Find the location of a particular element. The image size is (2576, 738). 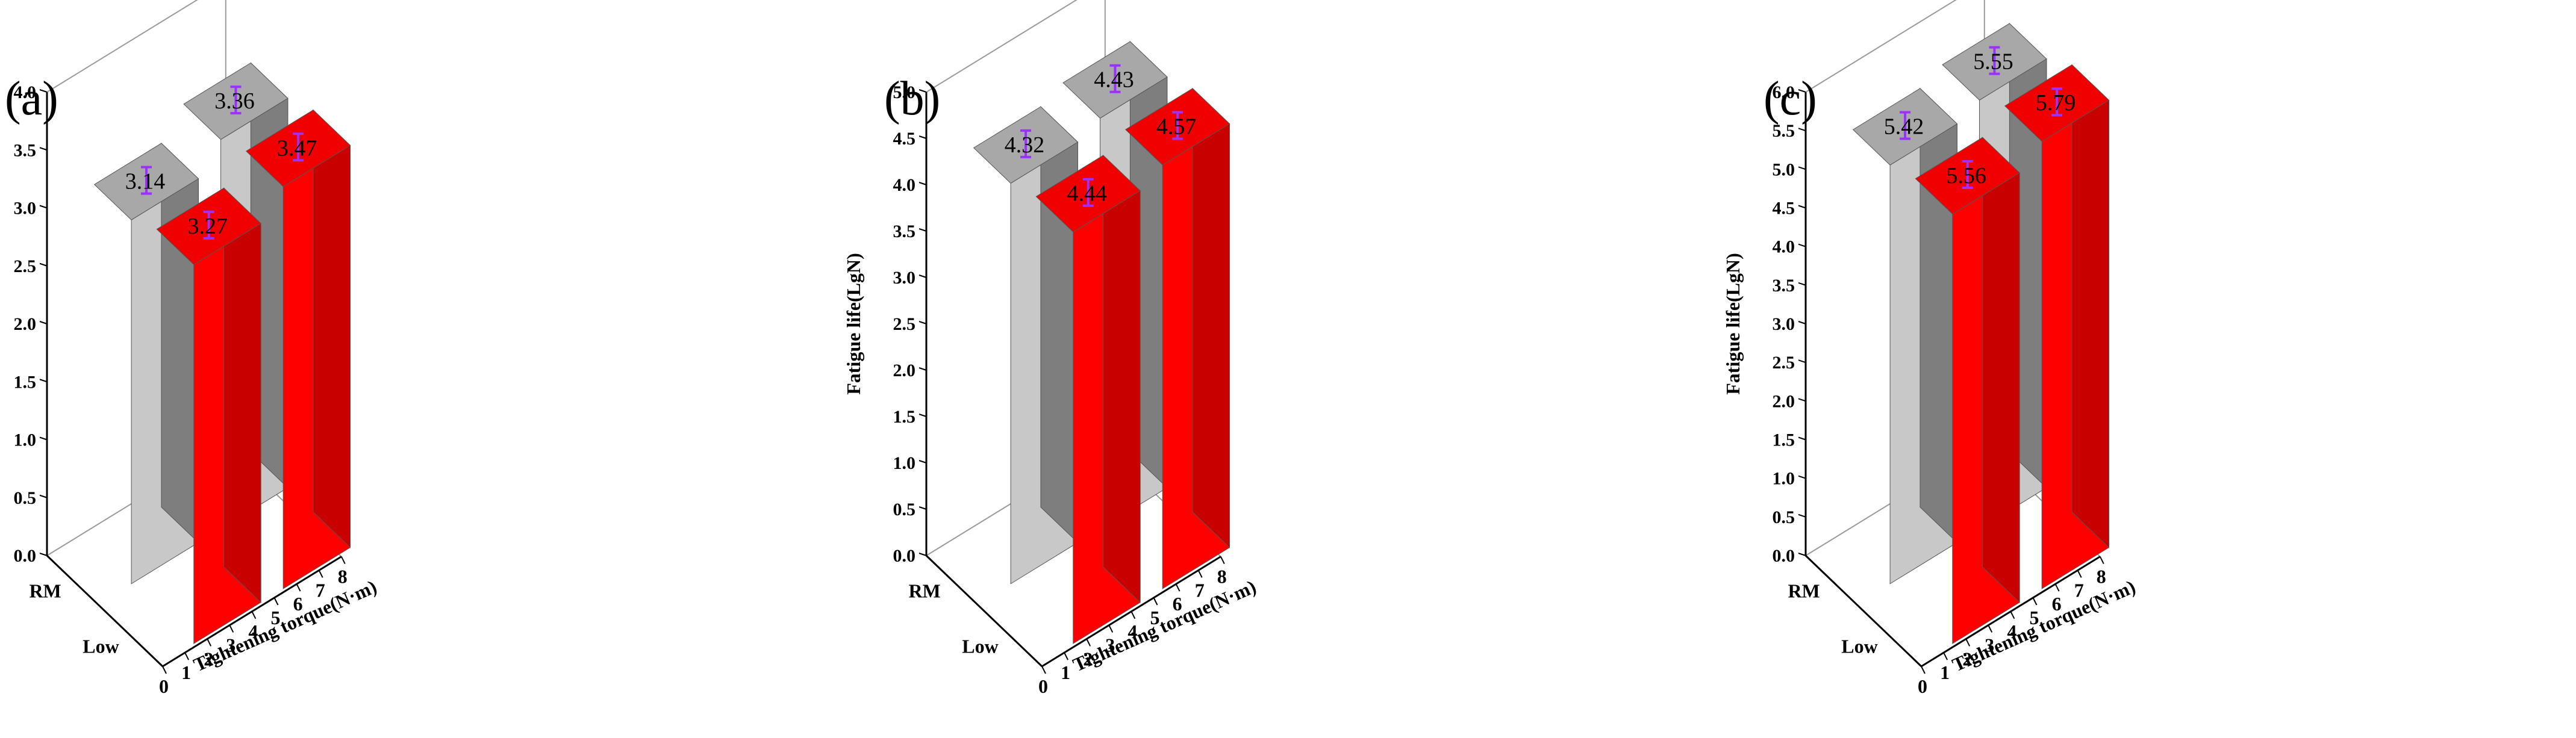

bar-rm-side is located at coordinates (180, 343).